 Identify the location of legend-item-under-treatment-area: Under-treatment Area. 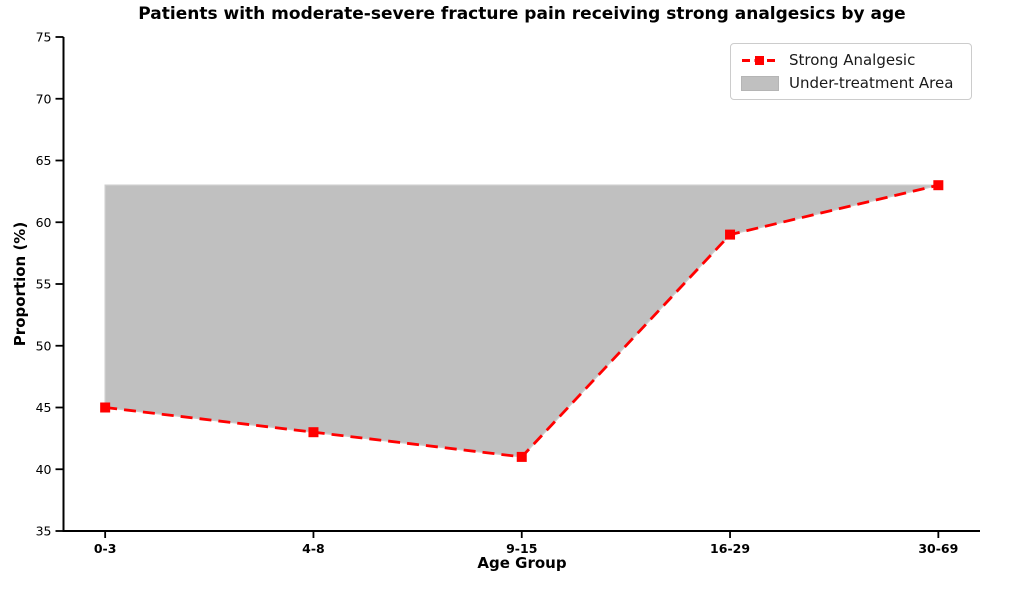
(851, 83).